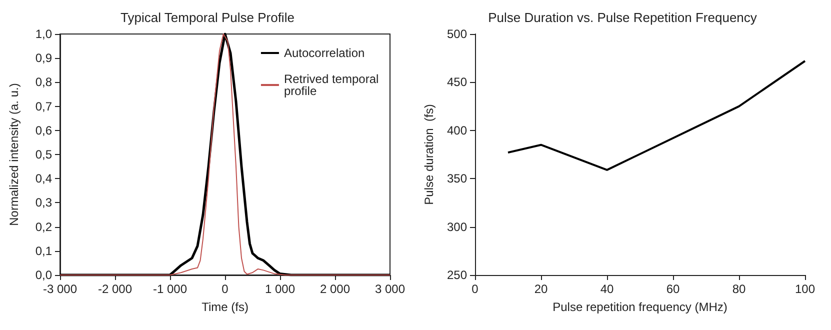 This screenshot has height=330, width=831. Describe the element at coordinates (43, 251) in the screenshot. I see `y-tick-label: 0,1` at that location.